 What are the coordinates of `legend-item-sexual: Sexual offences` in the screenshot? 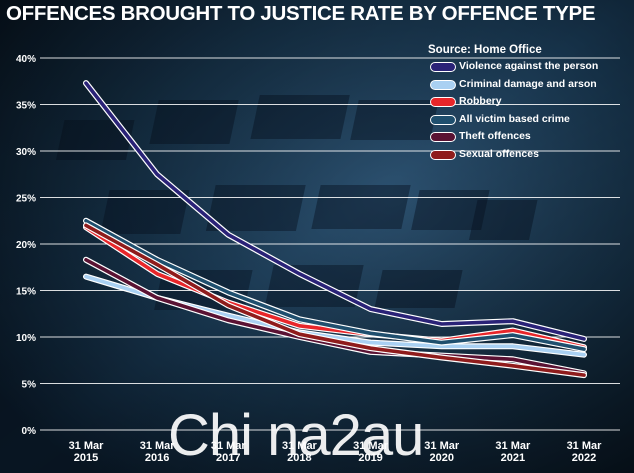 It's located at (516, 156).